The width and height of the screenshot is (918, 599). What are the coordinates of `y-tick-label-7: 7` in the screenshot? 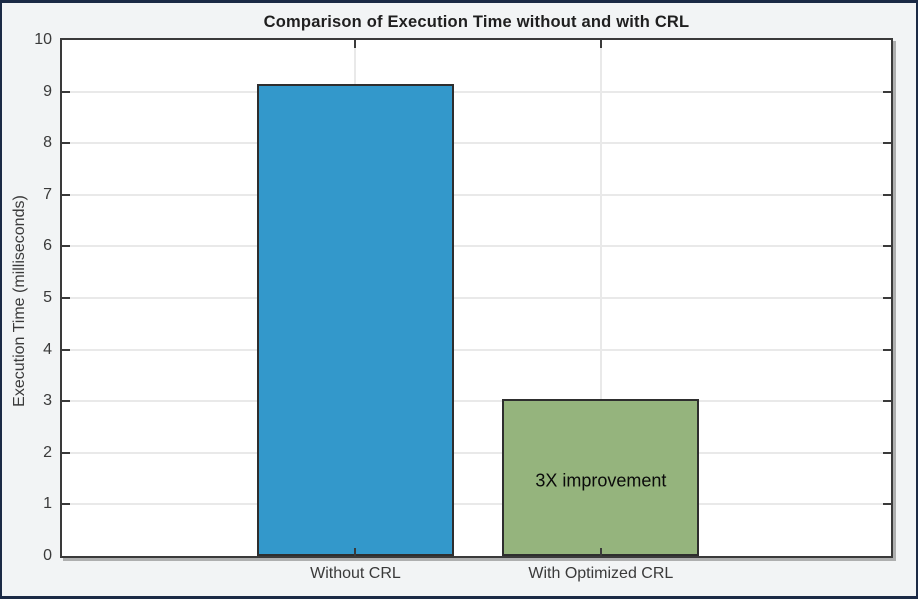 It's located at (47, 194).